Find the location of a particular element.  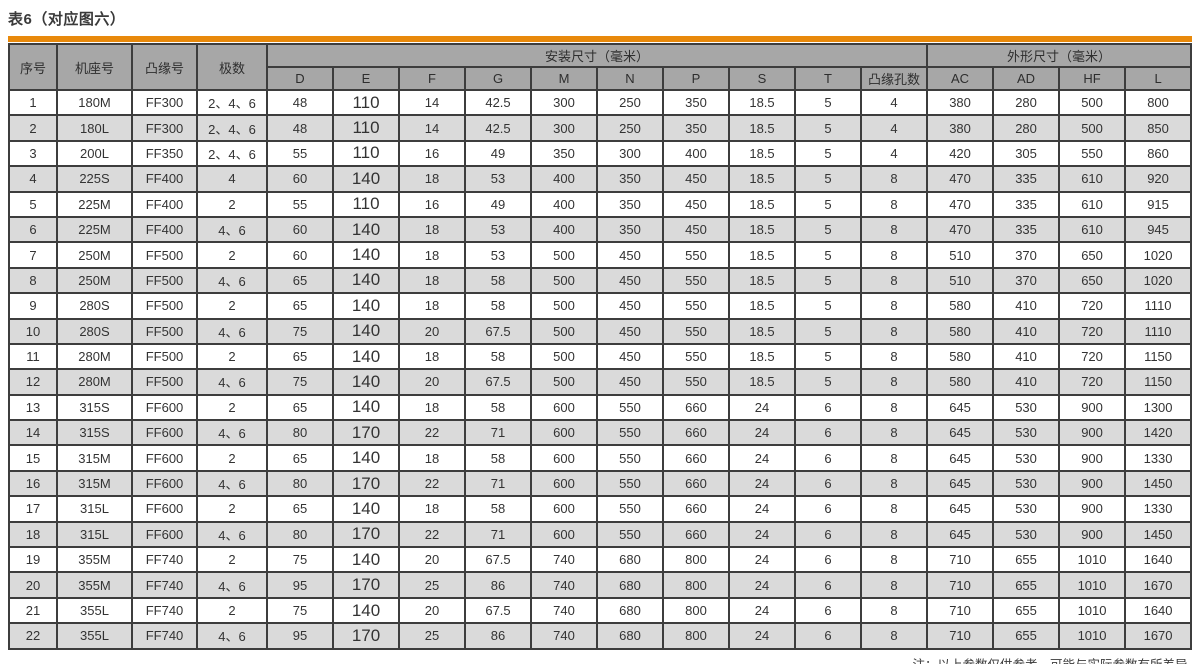

cell: 250 is located at coordinates (630, 102).